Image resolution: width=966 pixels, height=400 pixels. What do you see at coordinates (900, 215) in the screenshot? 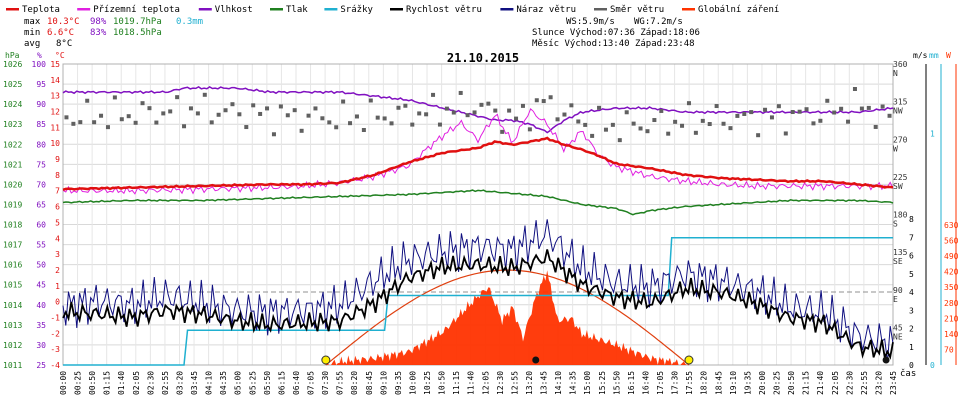
I see `tick-dir: 180` at bounding box center [900, 215].